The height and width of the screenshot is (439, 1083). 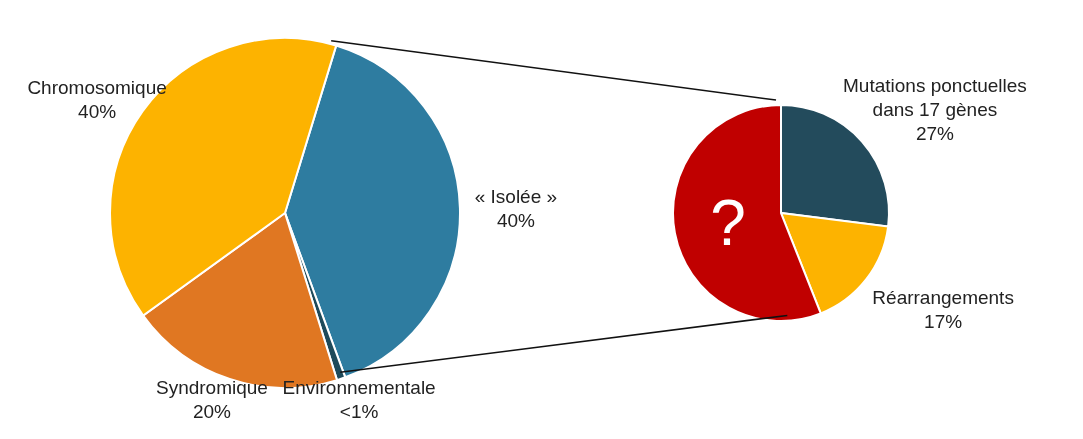 What do you see at coordinates (212, 411) in the screenshot?
I see `data-label: 20%` at bounding box center [212, 411].